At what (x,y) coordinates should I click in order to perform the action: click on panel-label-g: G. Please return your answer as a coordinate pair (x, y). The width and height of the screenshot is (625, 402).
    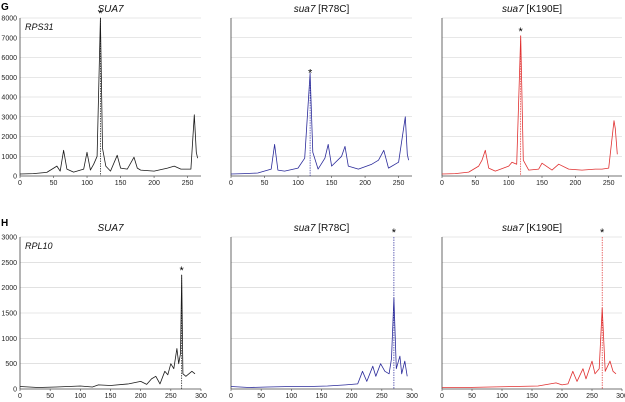
    Looking at the image, I should click on (5, 7).